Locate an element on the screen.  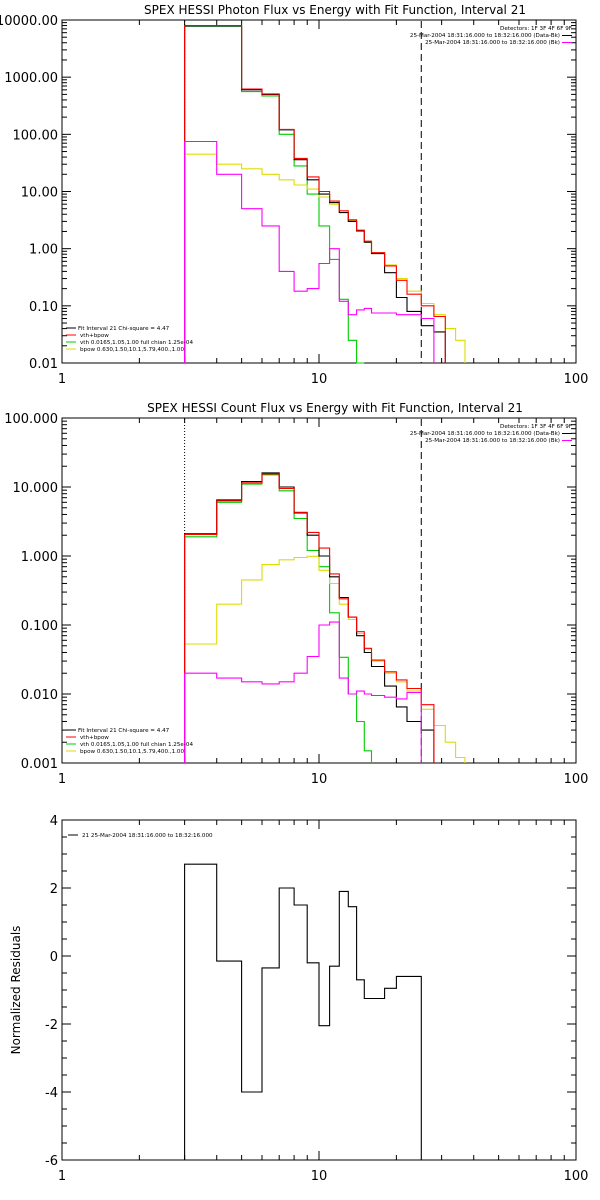
legend-total: vth+bpow is located at coordinates (94, 336).